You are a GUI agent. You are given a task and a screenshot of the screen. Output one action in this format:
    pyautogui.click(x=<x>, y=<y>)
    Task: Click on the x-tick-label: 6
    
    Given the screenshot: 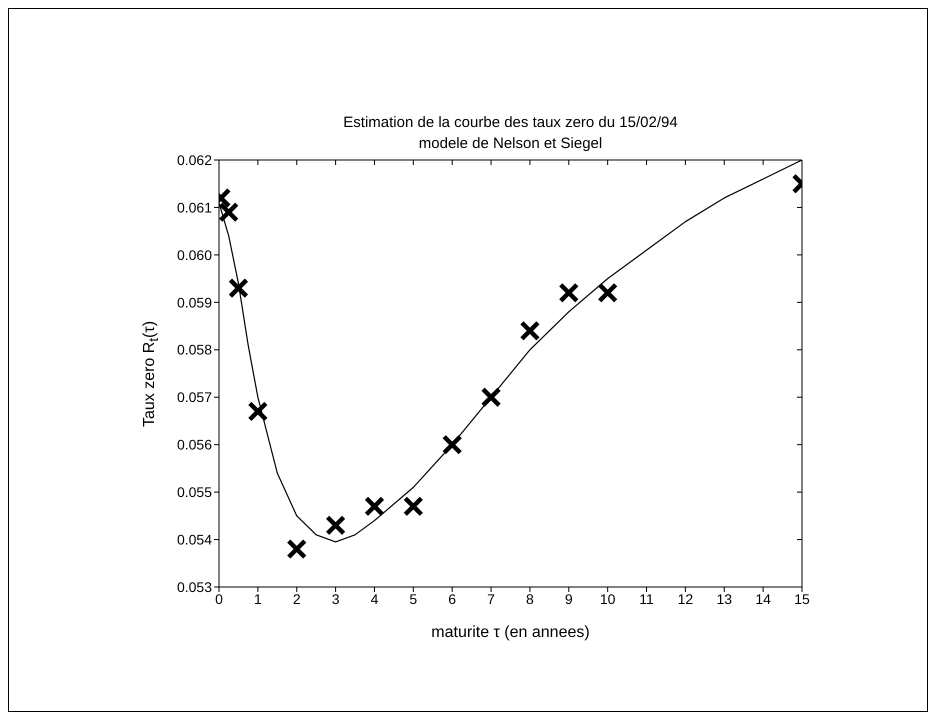 What is the action you would take?
    pyautogui.click(x=452, y=598)
    